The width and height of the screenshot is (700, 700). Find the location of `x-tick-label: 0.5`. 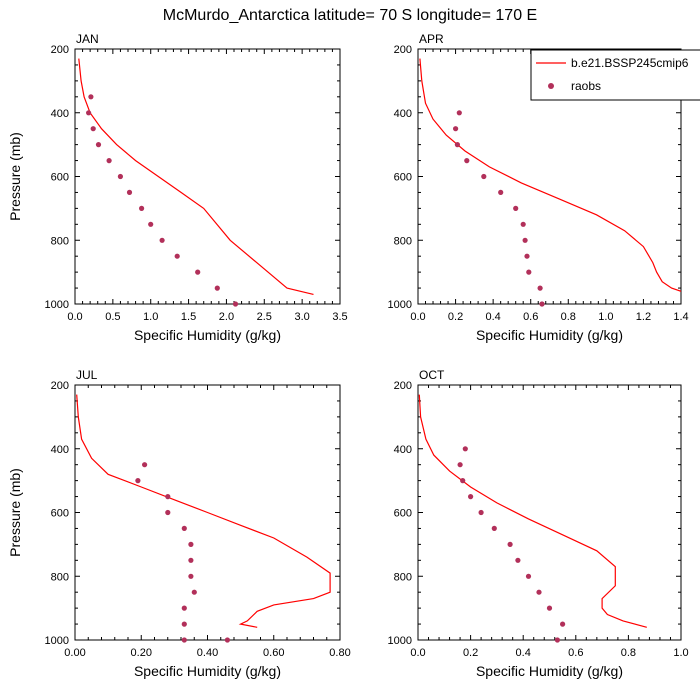

x-tick-label: 0.5 is located at coordinates (112, 317).